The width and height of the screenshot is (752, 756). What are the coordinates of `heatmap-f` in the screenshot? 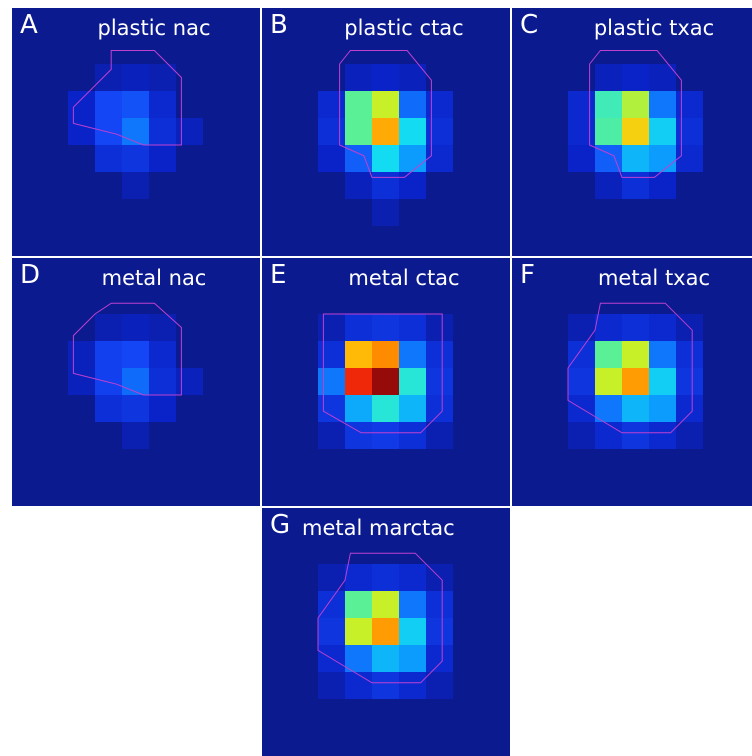 It's located at (635, 375).